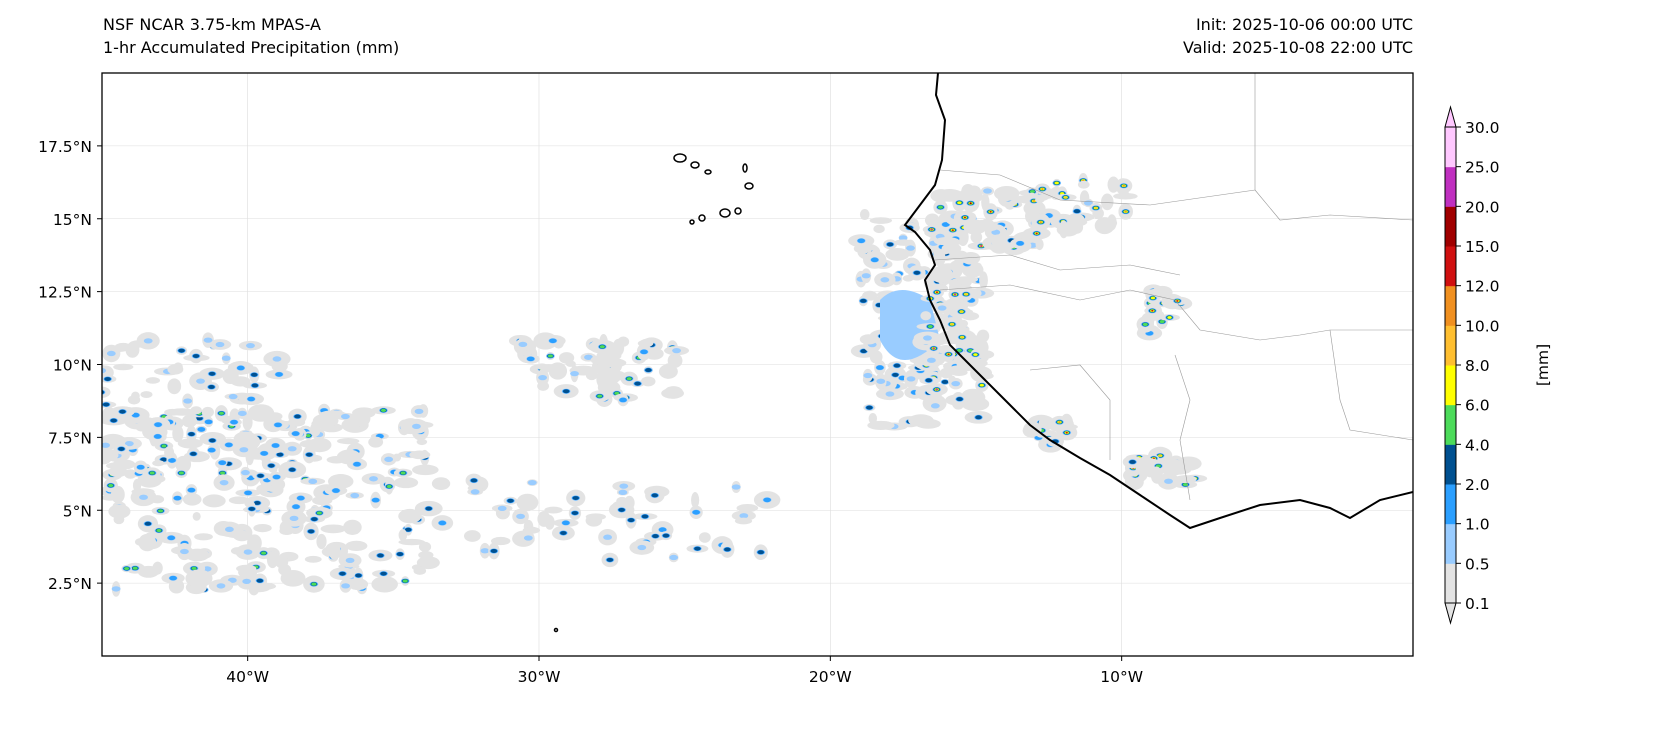 The image size is (1662, 748). I want to click on lat-tick-label: 2.5°N, so click(70, 584).